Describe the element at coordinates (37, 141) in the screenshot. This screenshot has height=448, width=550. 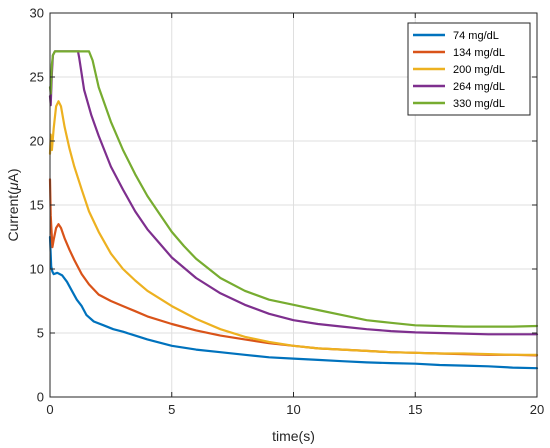
I see `y-tick-label: 20` at that location.